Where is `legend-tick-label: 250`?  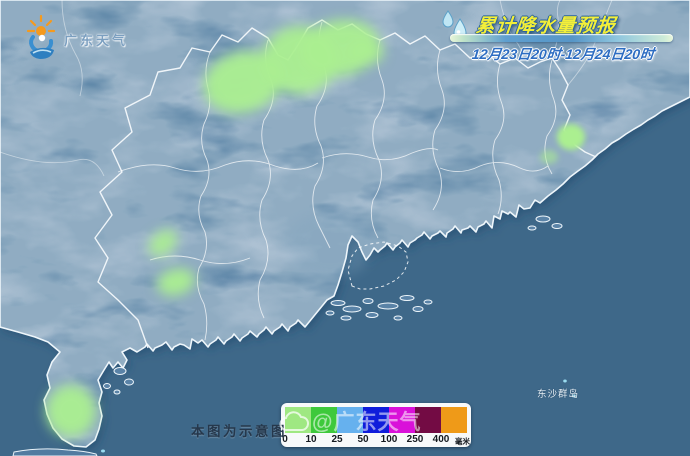
legend-tick-label: 250 is located at coordinates (415, 439).